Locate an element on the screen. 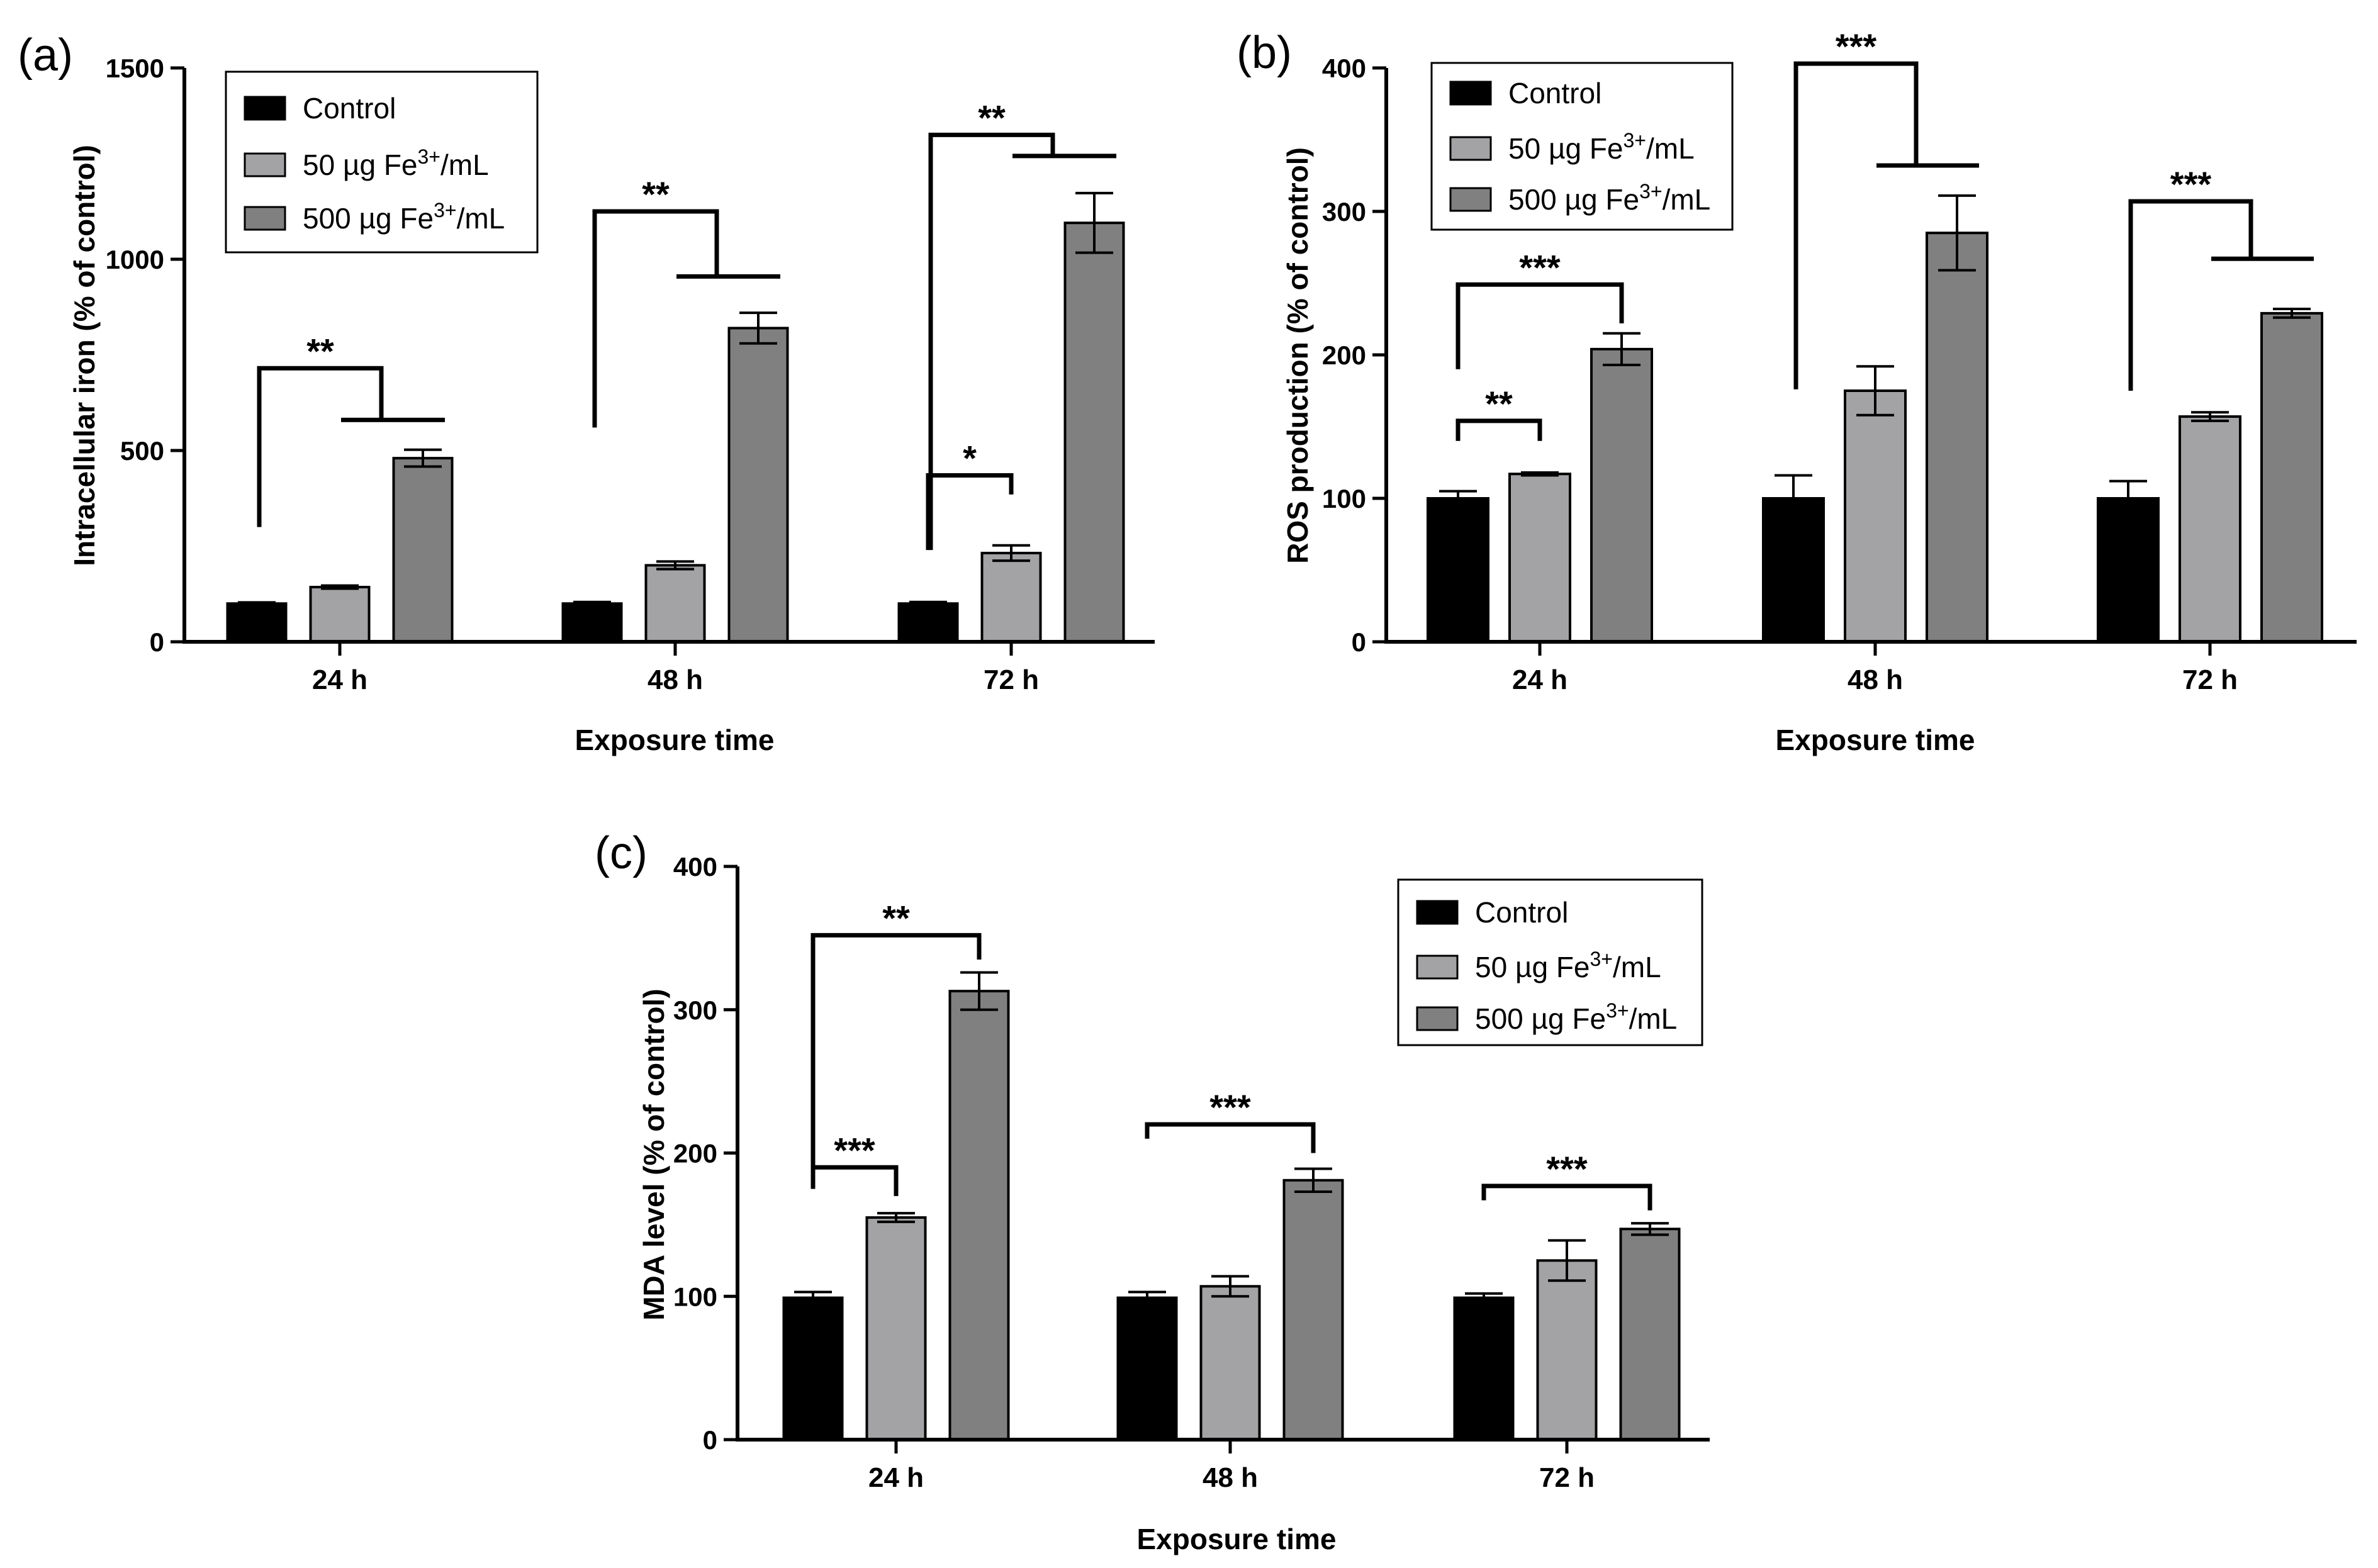  panel-a-legend-swatch-fe50 is located at coordinates (265, 164).